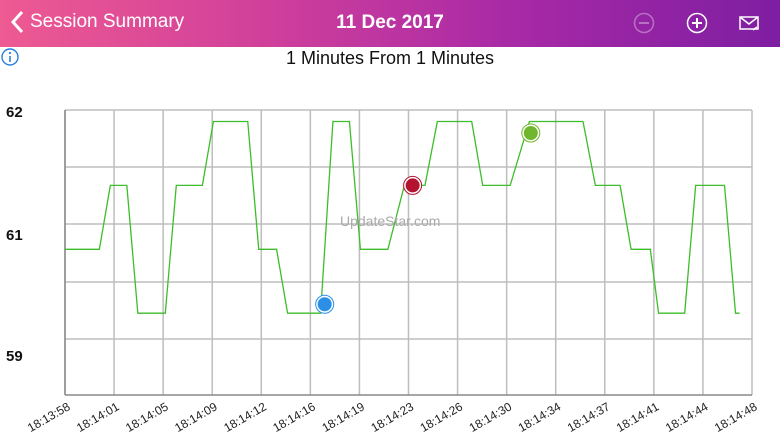  I want to click on x-tick-label: 18:14:16, so click(294, 417).